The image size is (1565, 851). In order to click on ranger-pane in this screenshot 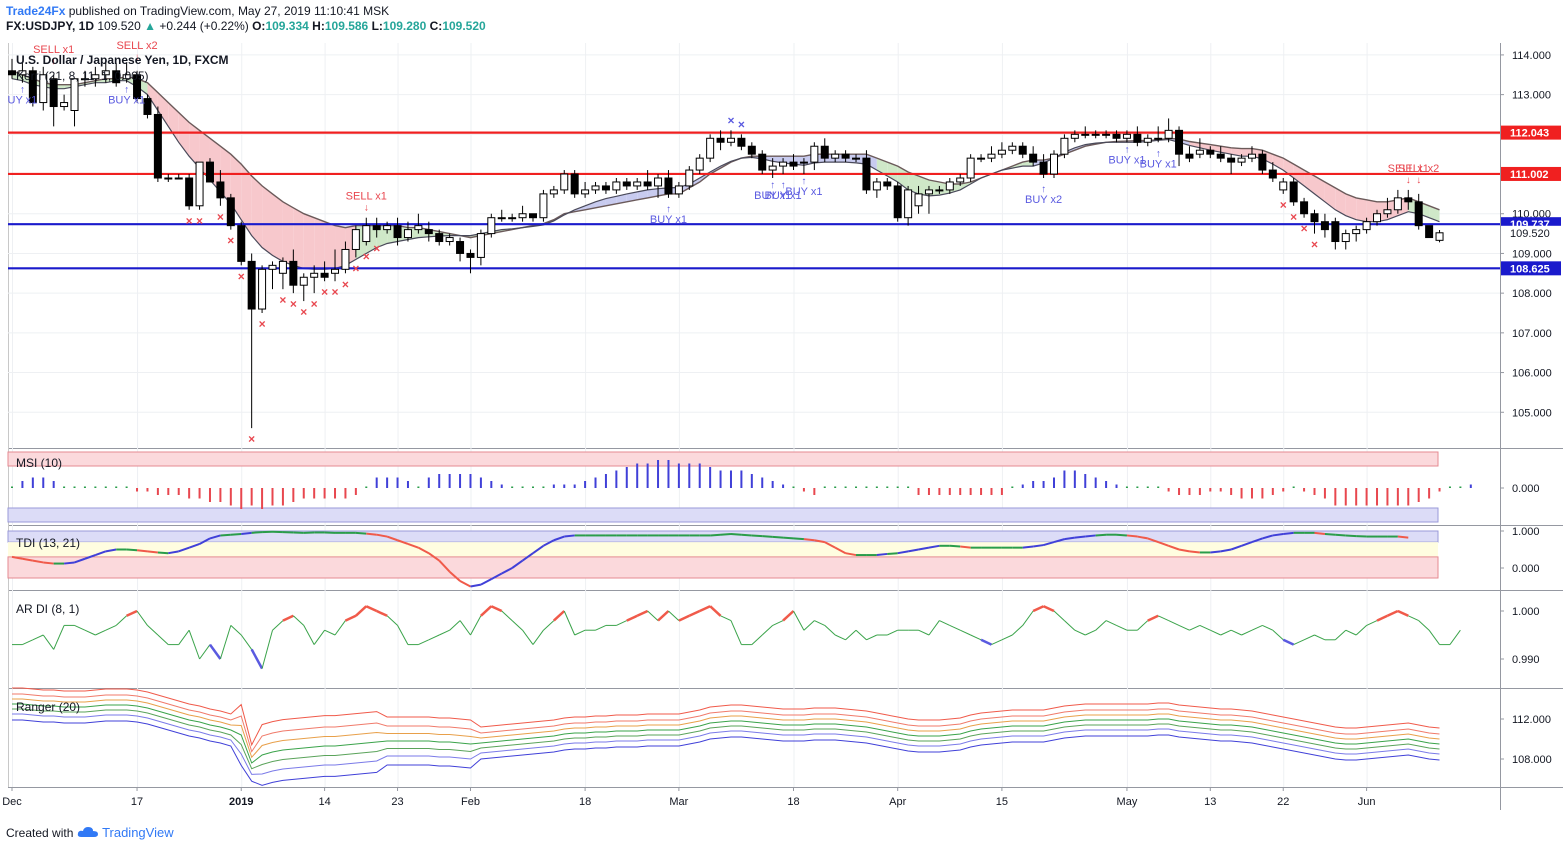, I will do `click(726, 736)`.